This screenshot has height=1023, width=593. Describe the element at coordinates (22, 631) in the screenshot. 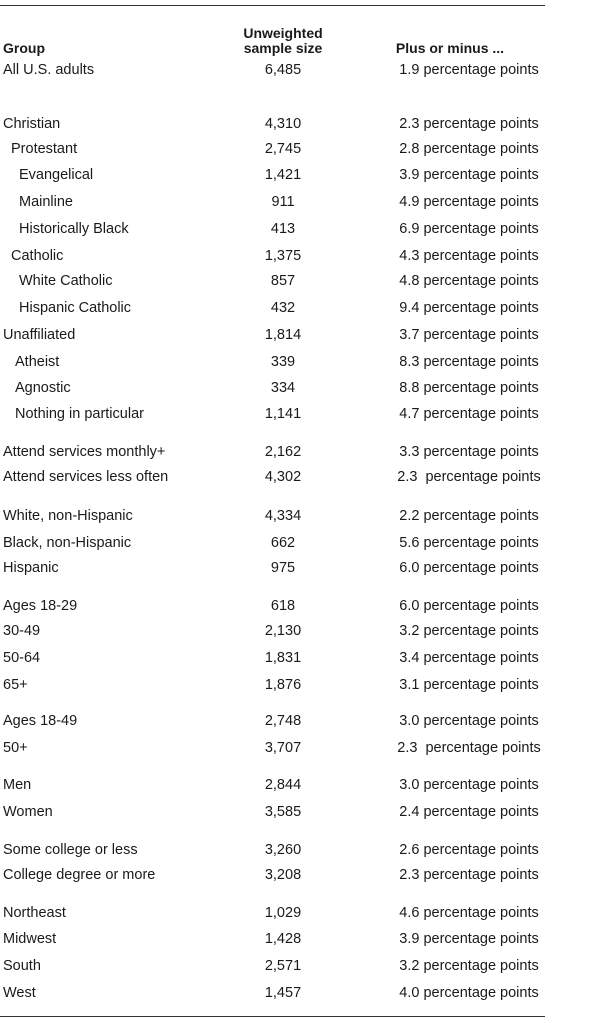

I see `row-group-label: 30-49` at that location.